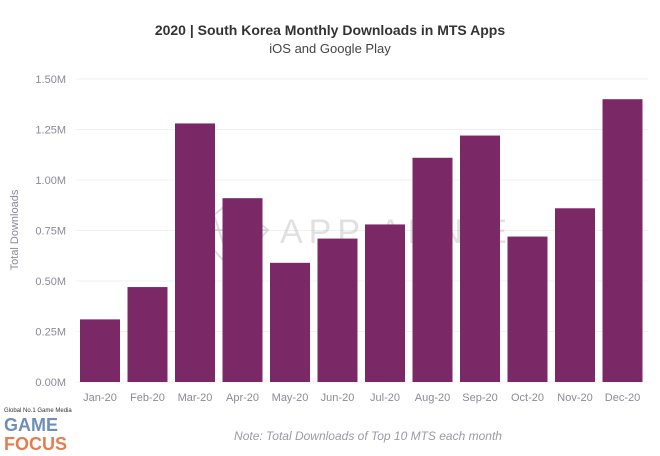  I want to click on y-tick-label: 0.25M, so click(50, 333).